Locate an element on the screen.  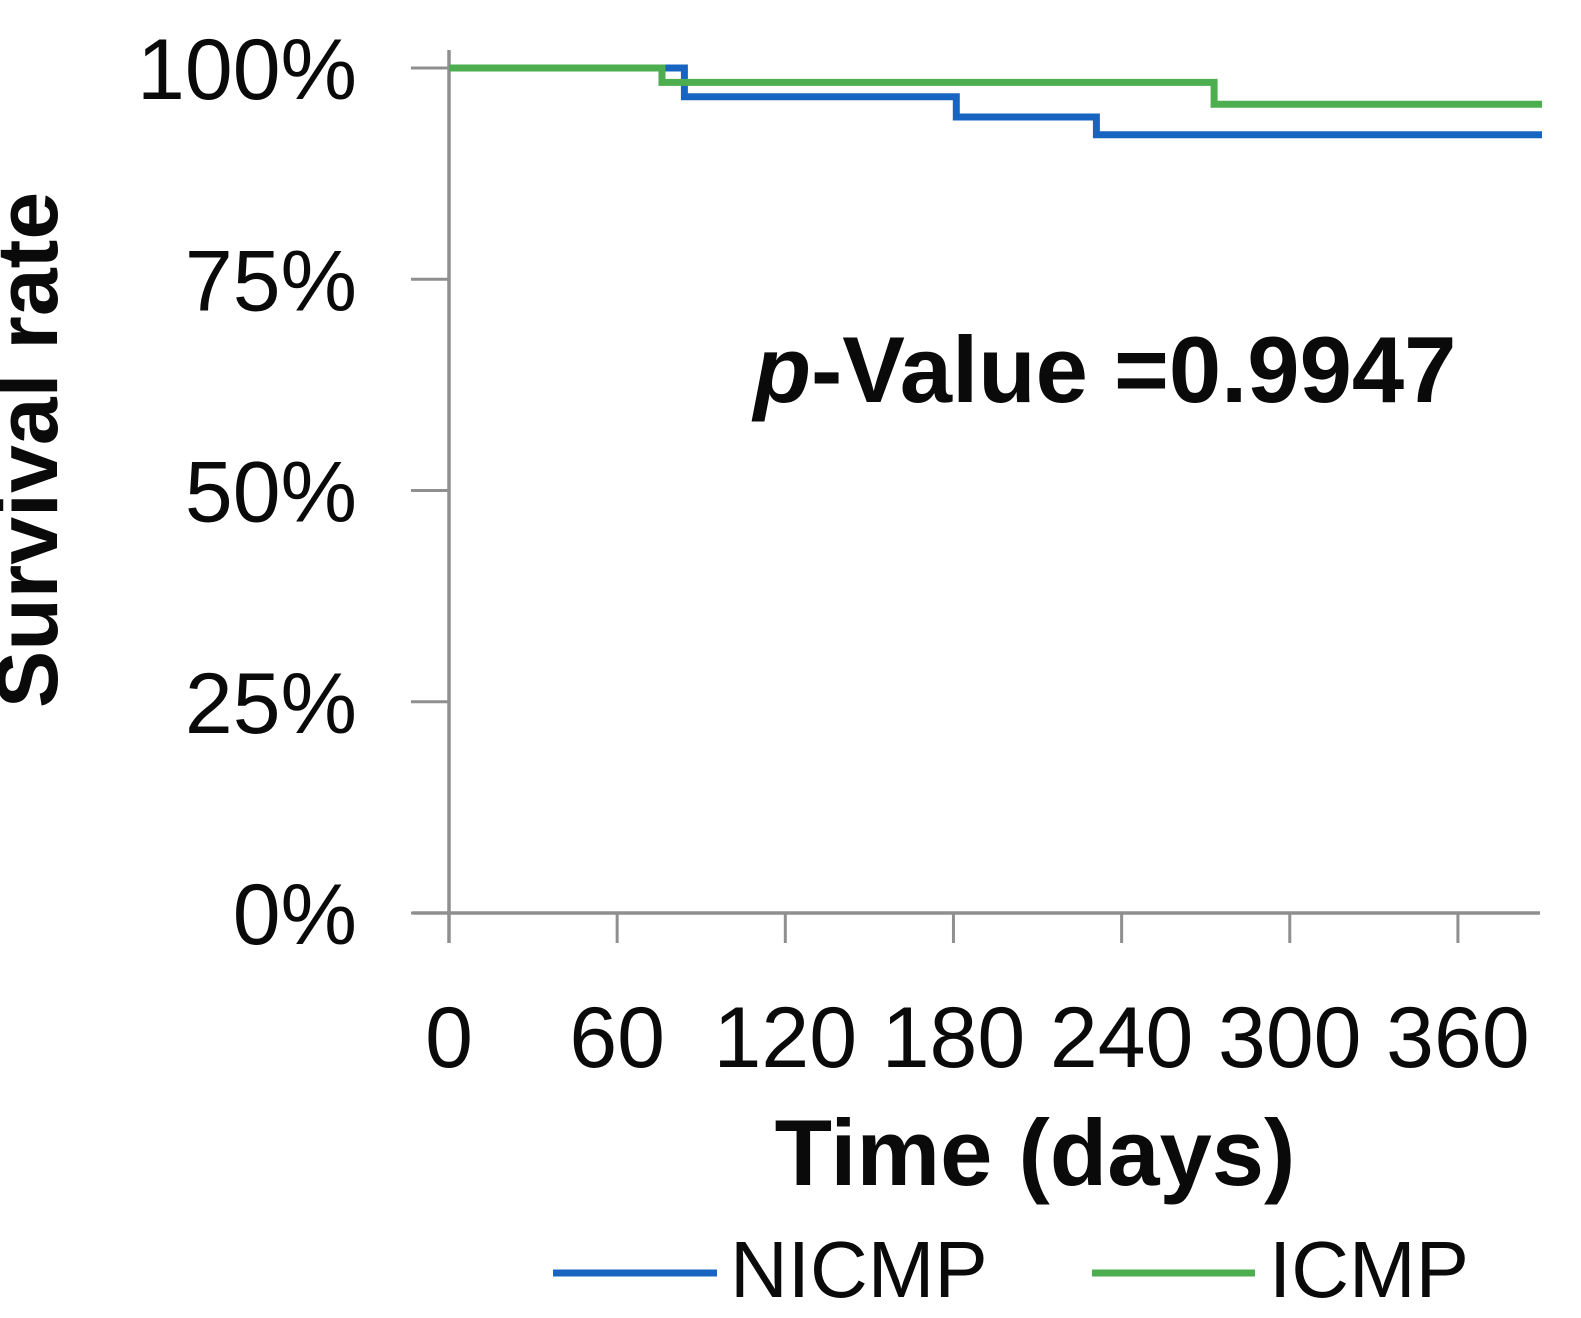
x-tick-label-60: 60 is located at coordinates (617, 1038).